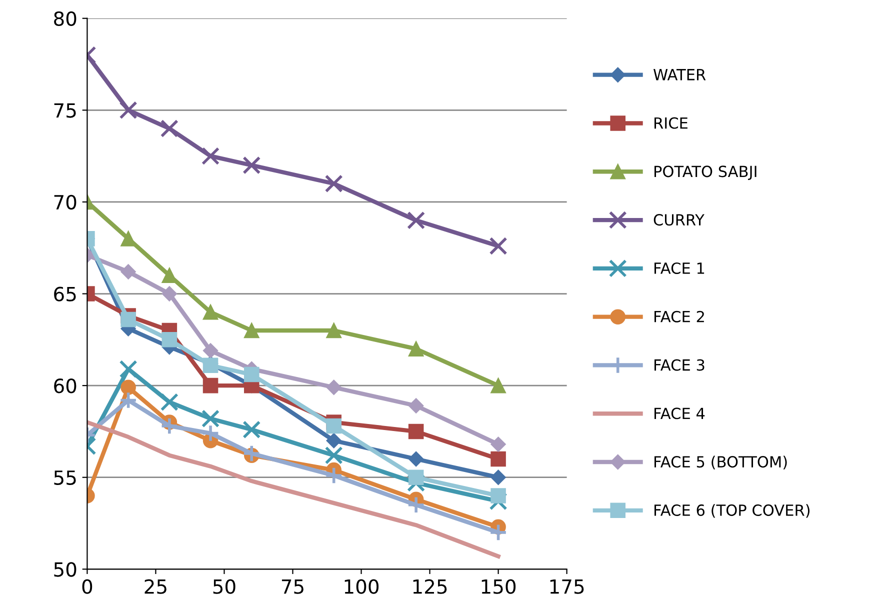 The width and height of the screenshot is (872, 612). What do you see at coordinates (65, 294) in the screenshot?
I see `y-tick-label: 65` at bounding box center [65, 294].